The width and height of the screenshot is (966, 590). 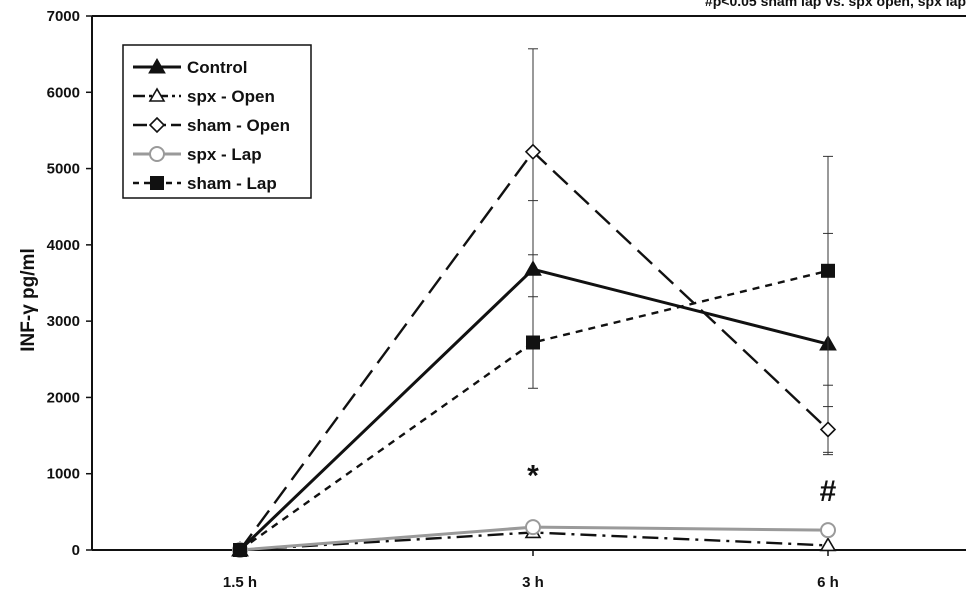 What do you see at coordinates (69, 283) in the screenshot?
I see `y-ticks: 0 1000 2000 3000 4000 5000 6000 7000` at bounding box center [69, 283].